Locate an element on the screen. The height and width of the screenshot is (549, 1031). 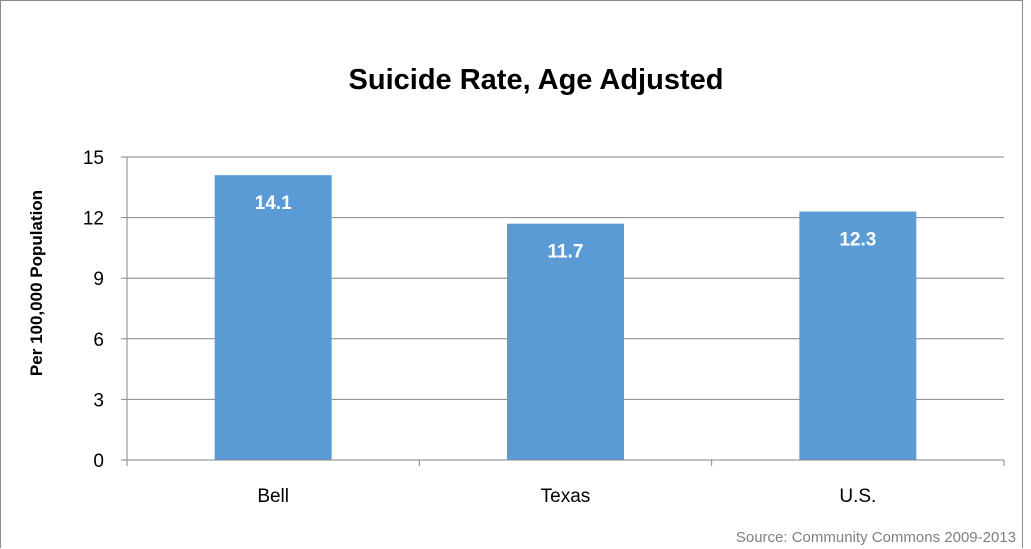
bar-bell is located at coordinates (273, 317).